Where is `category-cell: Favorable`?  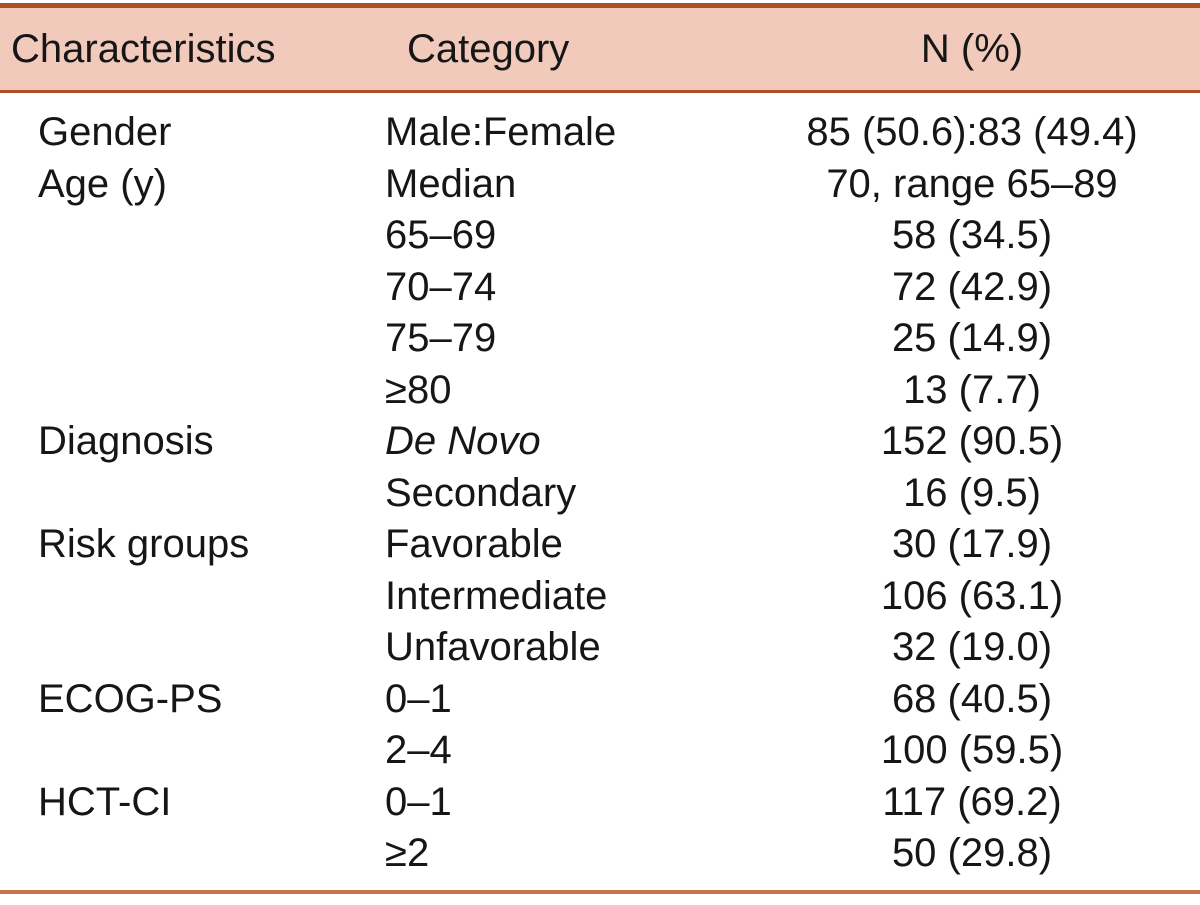
category-cell: Favorable is located at coordinates (474, 544).